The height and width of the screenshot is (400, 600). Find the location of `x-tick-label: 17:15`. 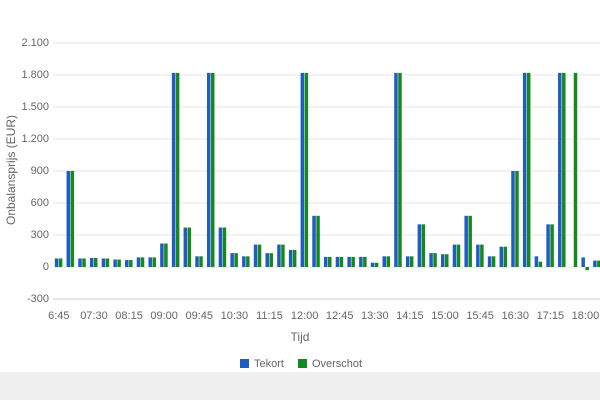

x-tick-label: 17:15 is located at coordinates (551, 316).